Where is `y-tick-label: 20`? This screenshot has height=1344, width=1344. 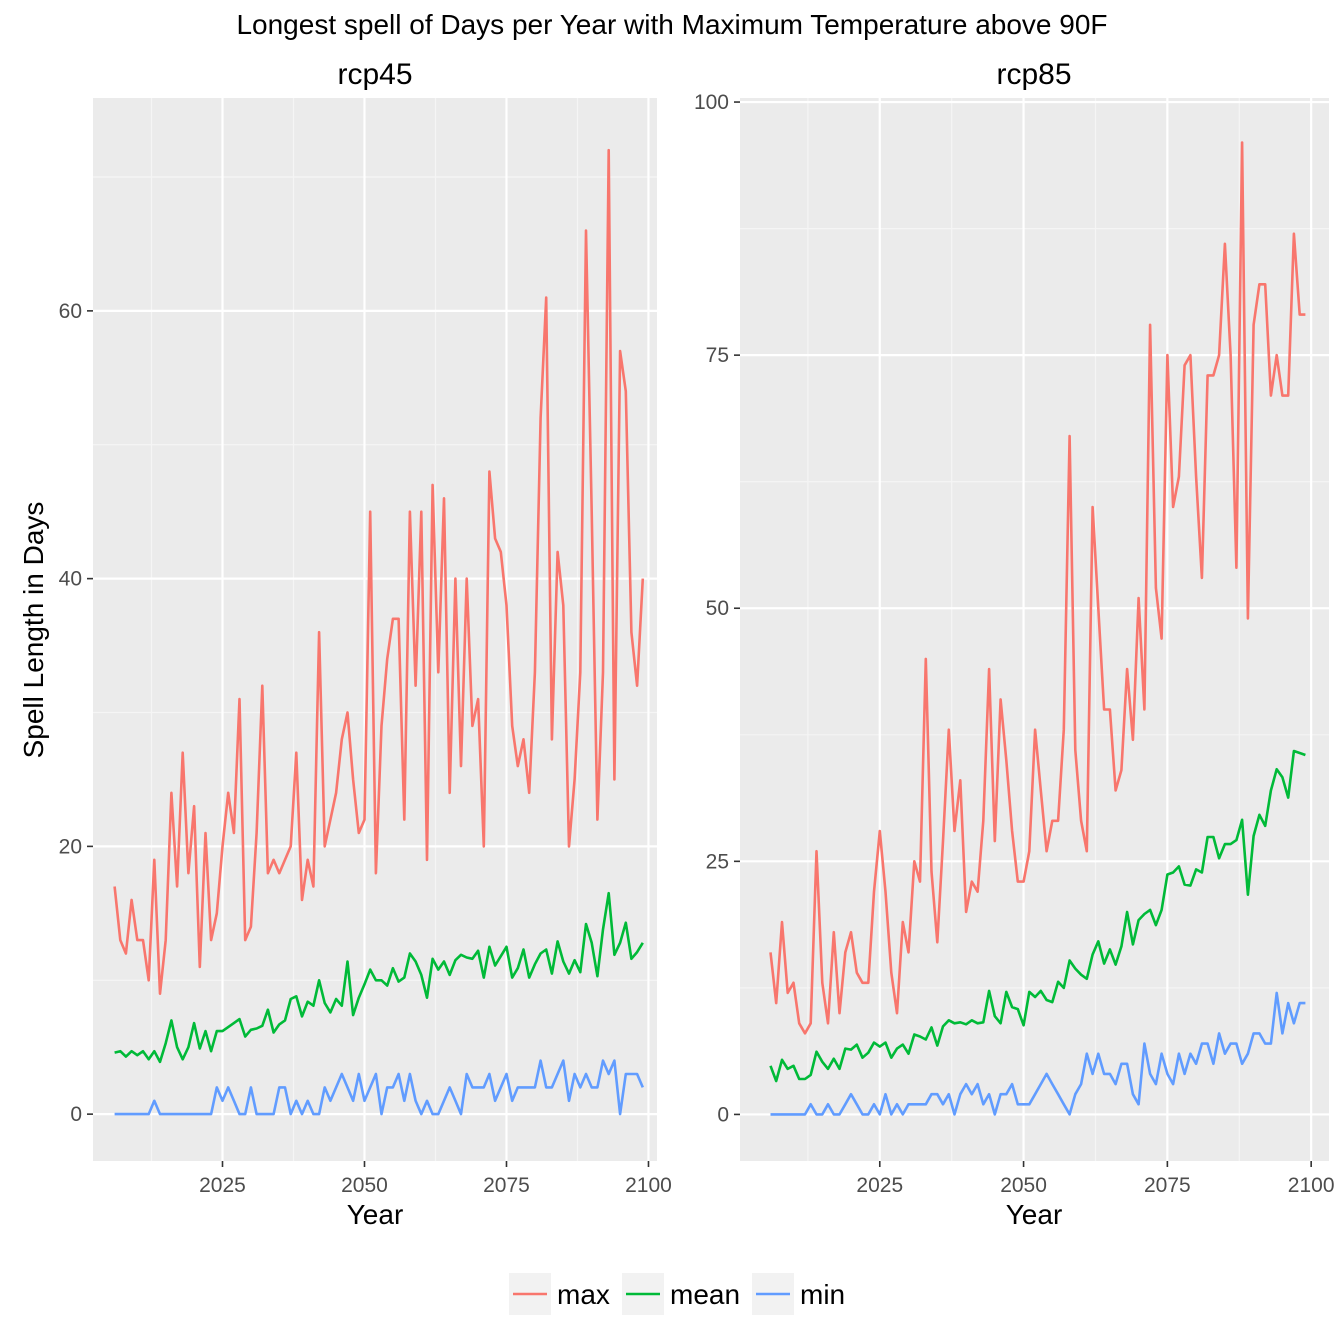 y-tick-label: 20 is located at coordinates (70, 846).